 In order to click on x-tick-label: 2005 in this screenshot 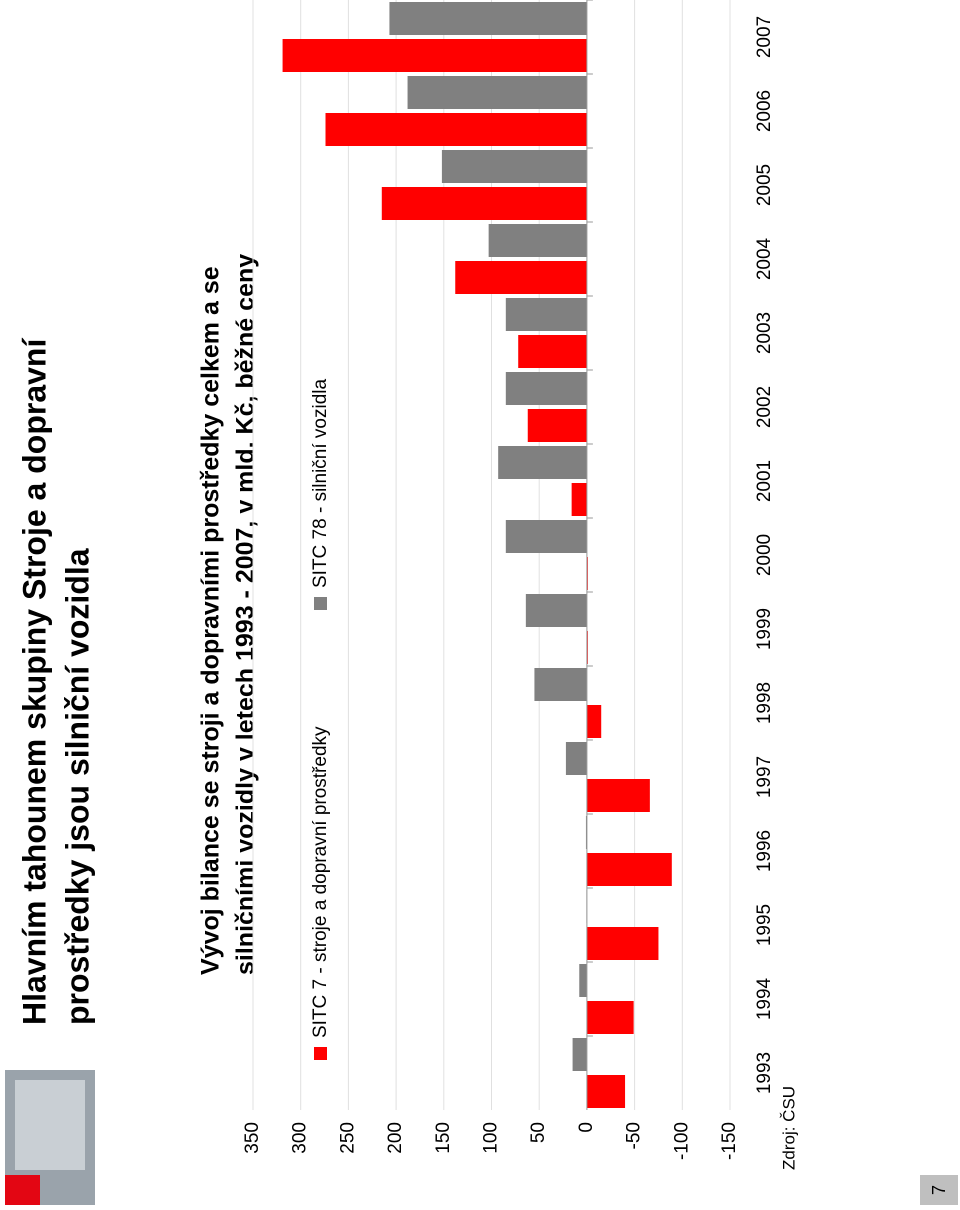, I will do `click(764, 185)`.